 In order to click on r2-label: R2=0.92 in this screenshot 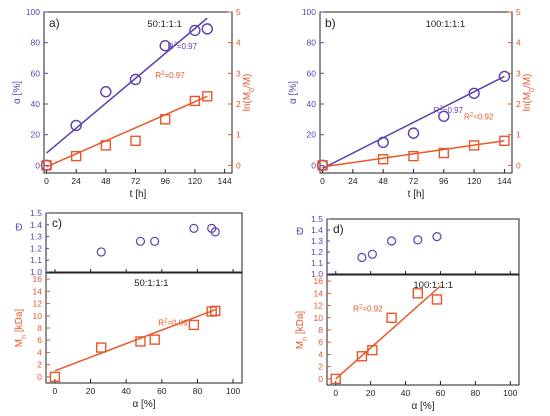, I will do `click(368, 309)`.